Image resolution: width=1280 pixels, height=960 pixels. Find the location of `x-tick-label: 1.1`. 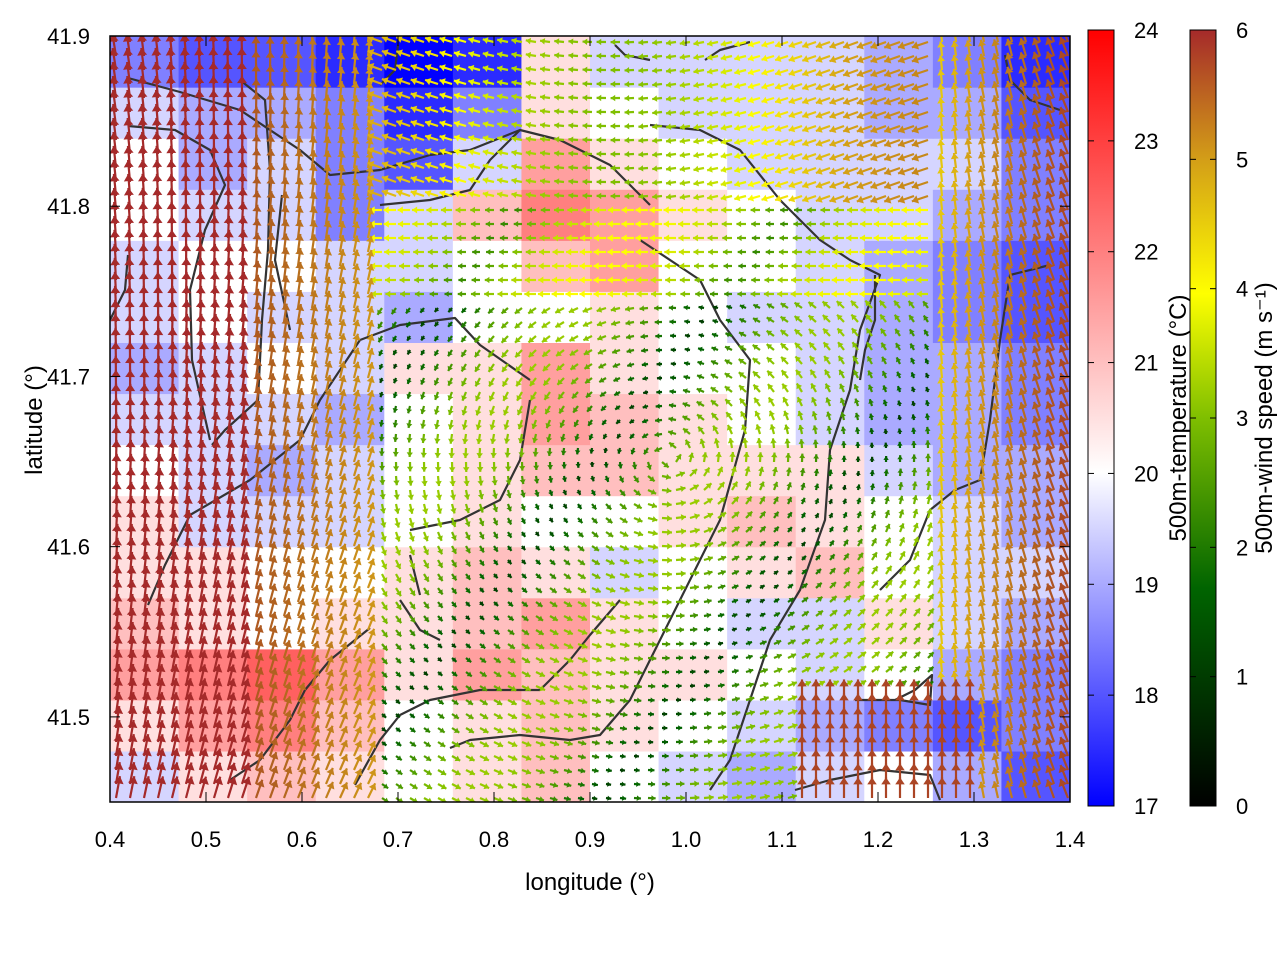

x-tick-label: 1.1 is located at coordinates (782, 839).